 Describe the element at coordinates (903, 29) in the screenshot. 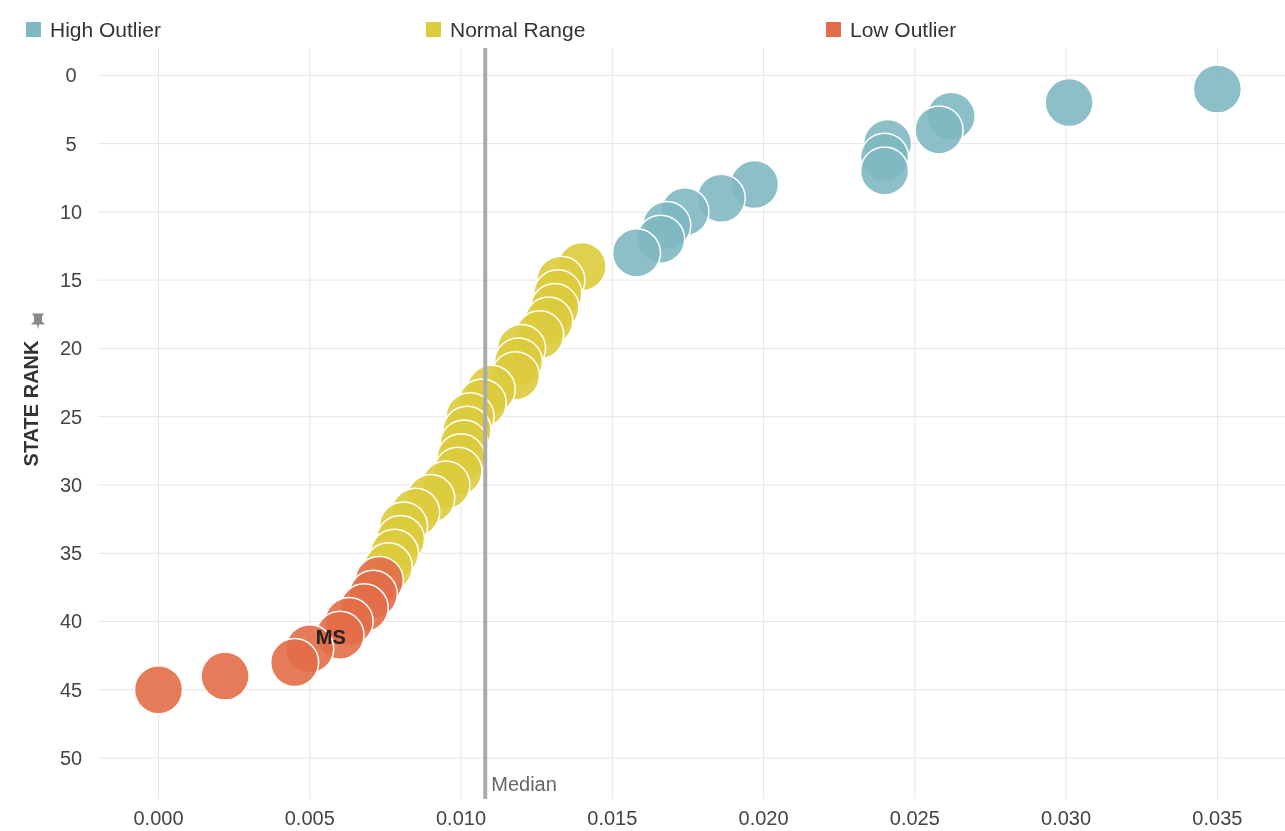

I see `legend-label: Low Outlier` at that location.